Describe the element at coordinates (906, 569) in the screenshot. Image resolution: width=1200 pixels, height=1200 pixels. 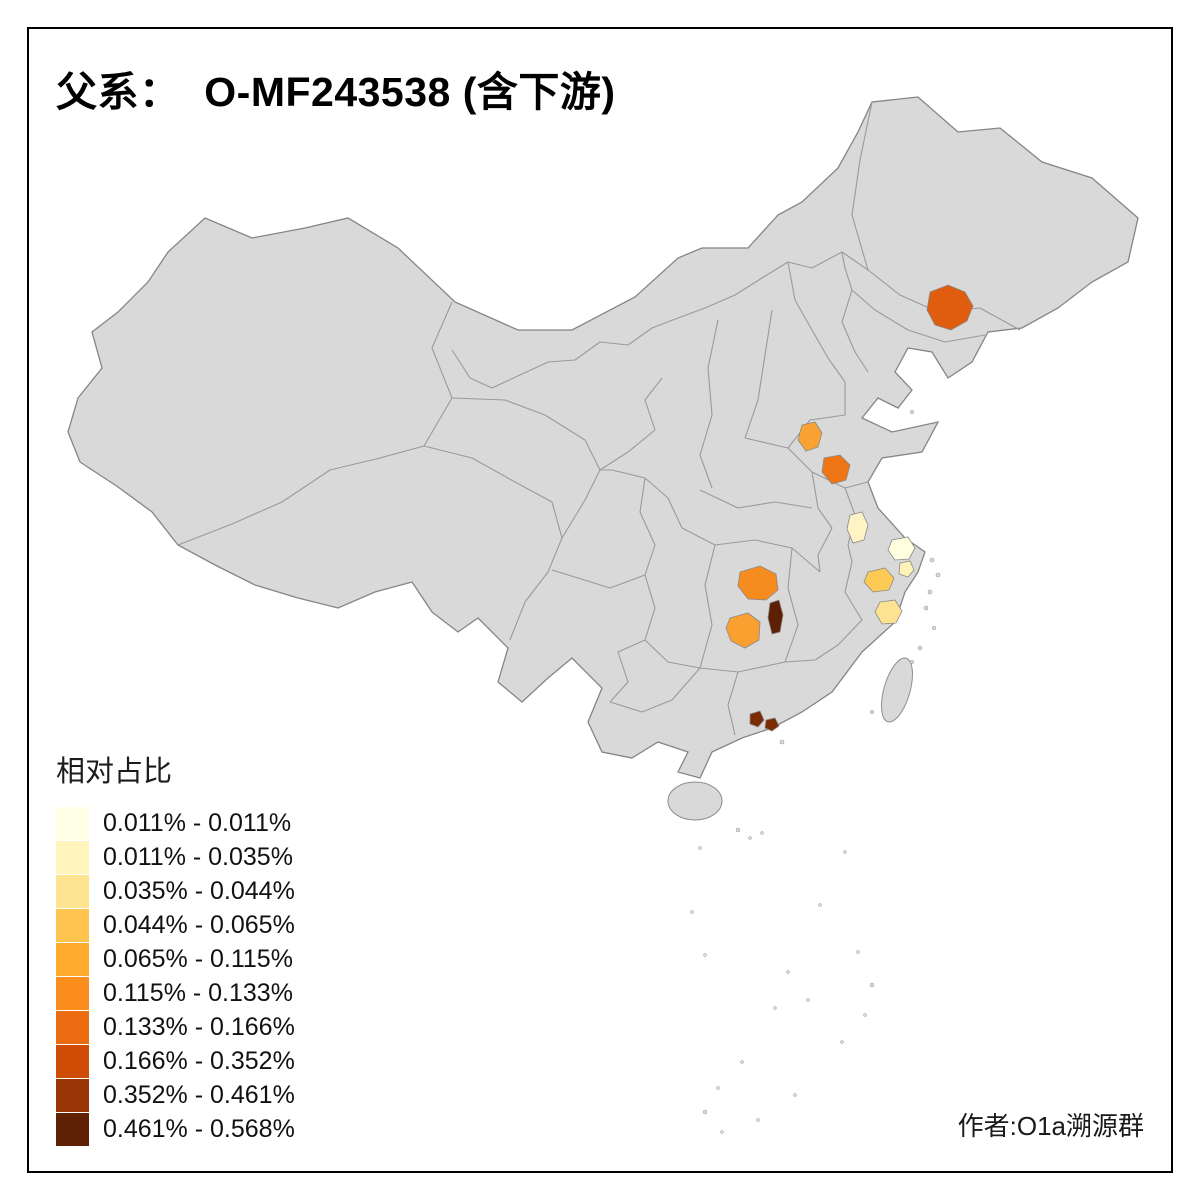
I see `region-zhejiang-coast` at that location.